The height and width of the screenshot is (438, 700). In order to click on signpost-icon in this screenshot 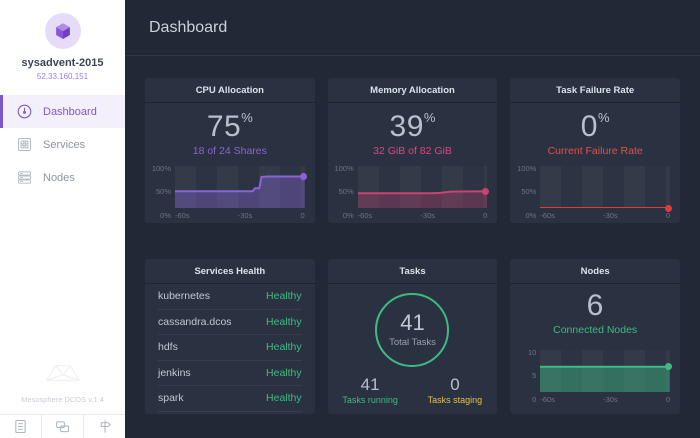, I will do `click(104, 426)`.